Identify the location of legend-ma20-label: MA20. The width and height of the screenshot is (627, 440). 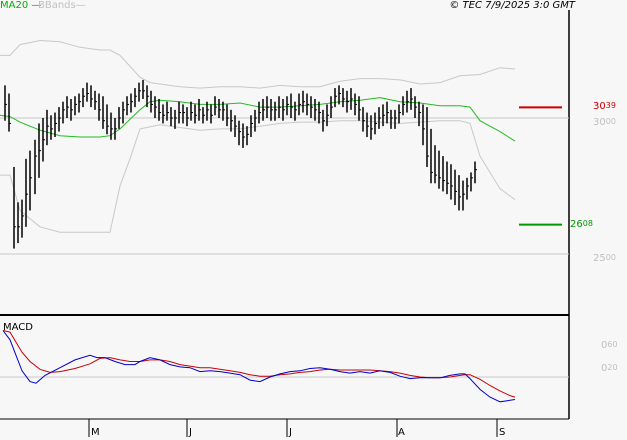
(14, 5).